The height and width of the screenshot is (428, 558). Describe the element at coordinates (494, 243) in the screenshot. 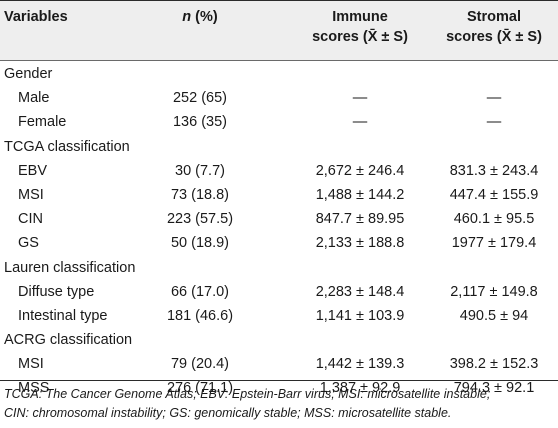

I see `cell-stromal-score: 1977 ± 179.4` at that location.